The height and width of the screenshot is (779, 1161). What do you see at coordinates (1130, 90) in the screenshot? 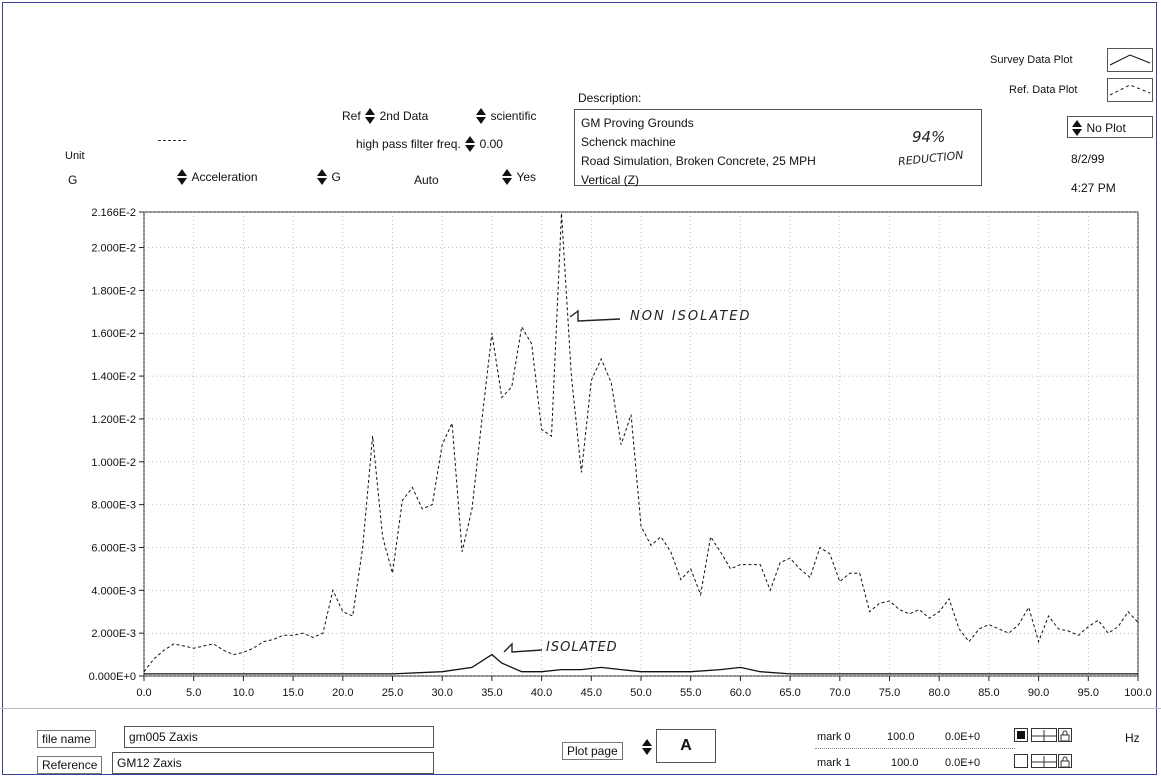
I see `ref-legend-swatch` at bounding box center [1130, 90].